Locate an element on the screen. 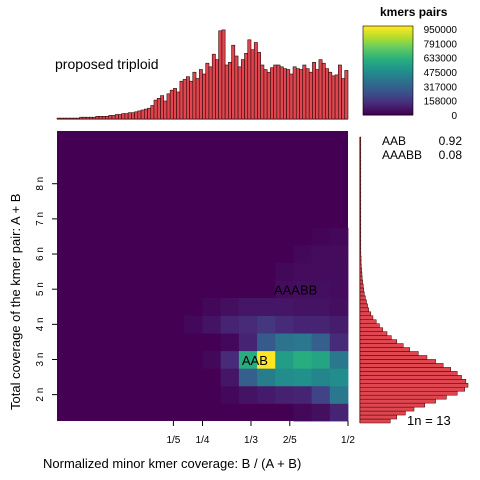 The height and width of the screenshot is (480, 480). legend-label: 0 is located at coordinates (454, 116).